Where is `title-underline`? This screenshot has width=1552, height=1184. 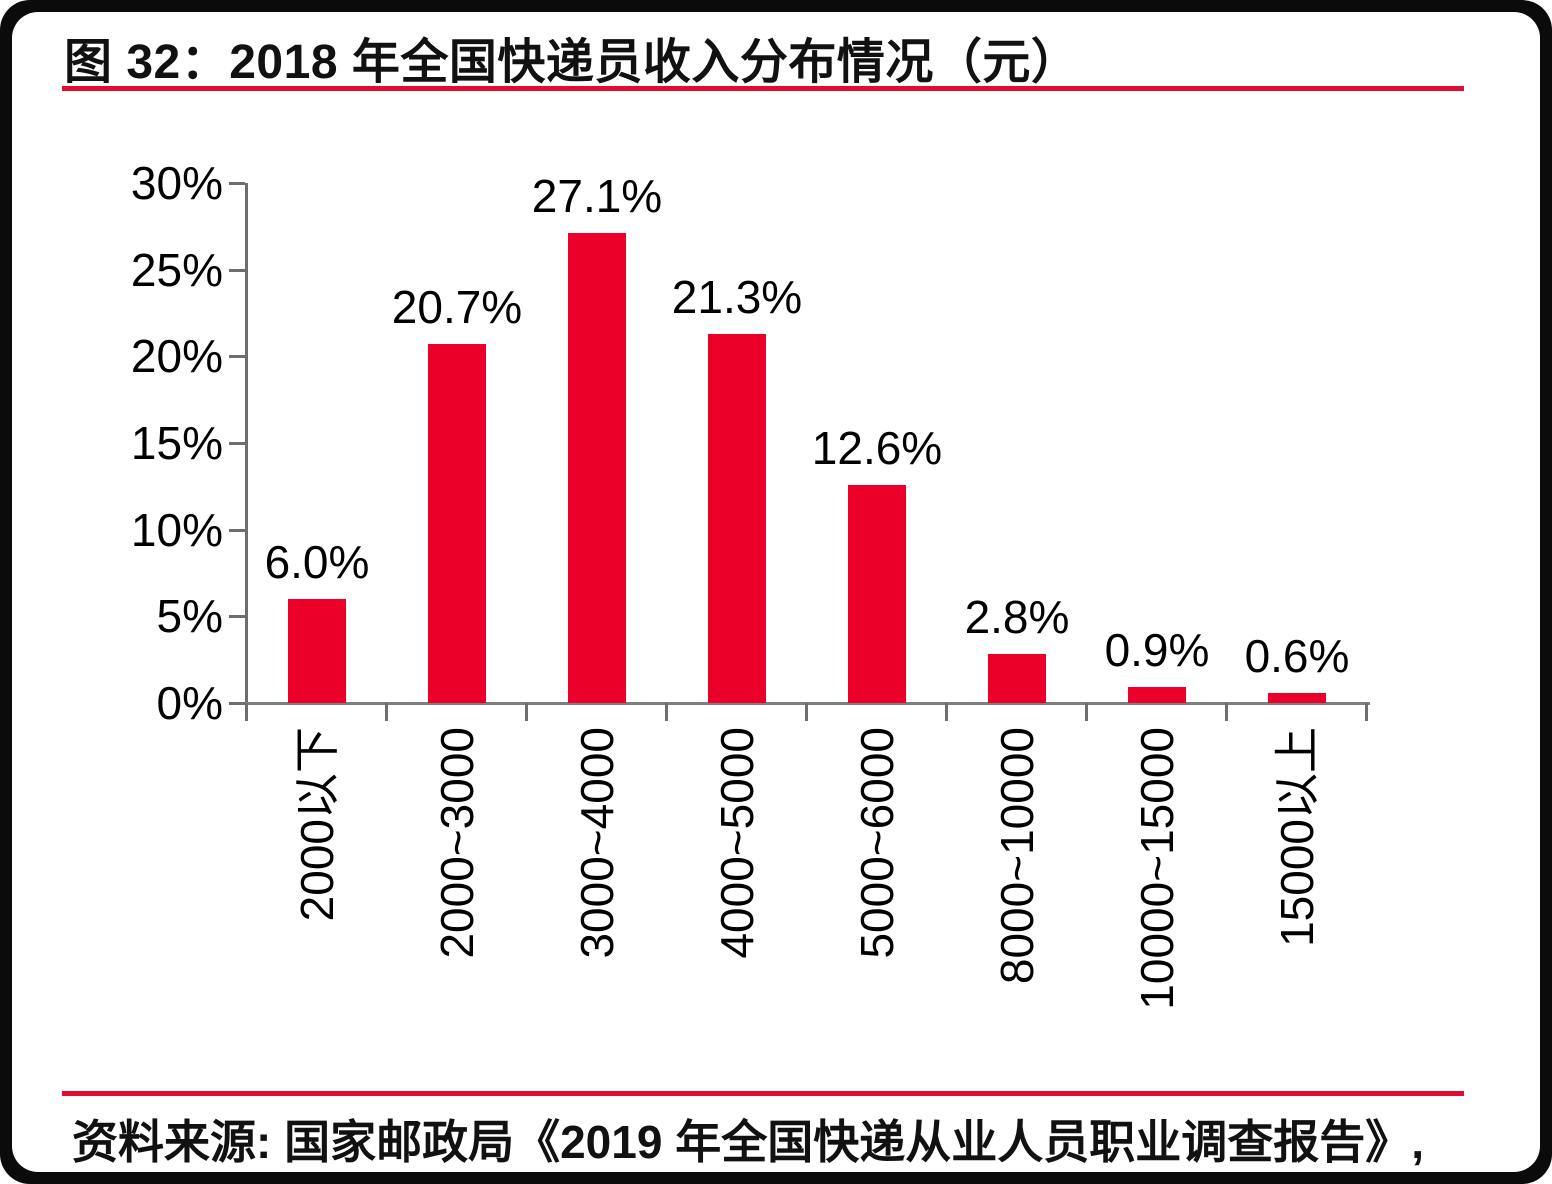
title-underline is located at coordinates (763, 88).